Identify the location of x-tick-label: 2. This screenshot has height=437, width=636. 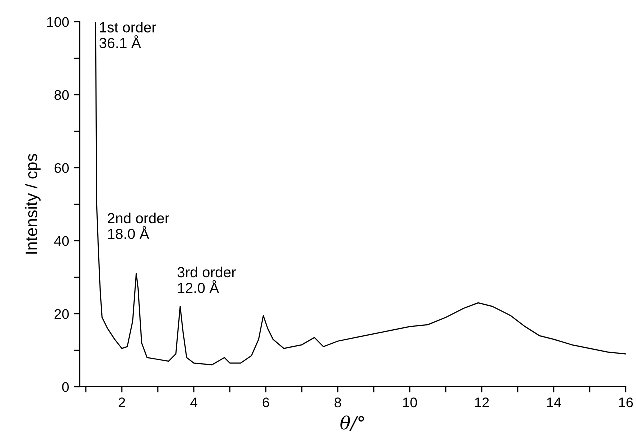
(122, 403).